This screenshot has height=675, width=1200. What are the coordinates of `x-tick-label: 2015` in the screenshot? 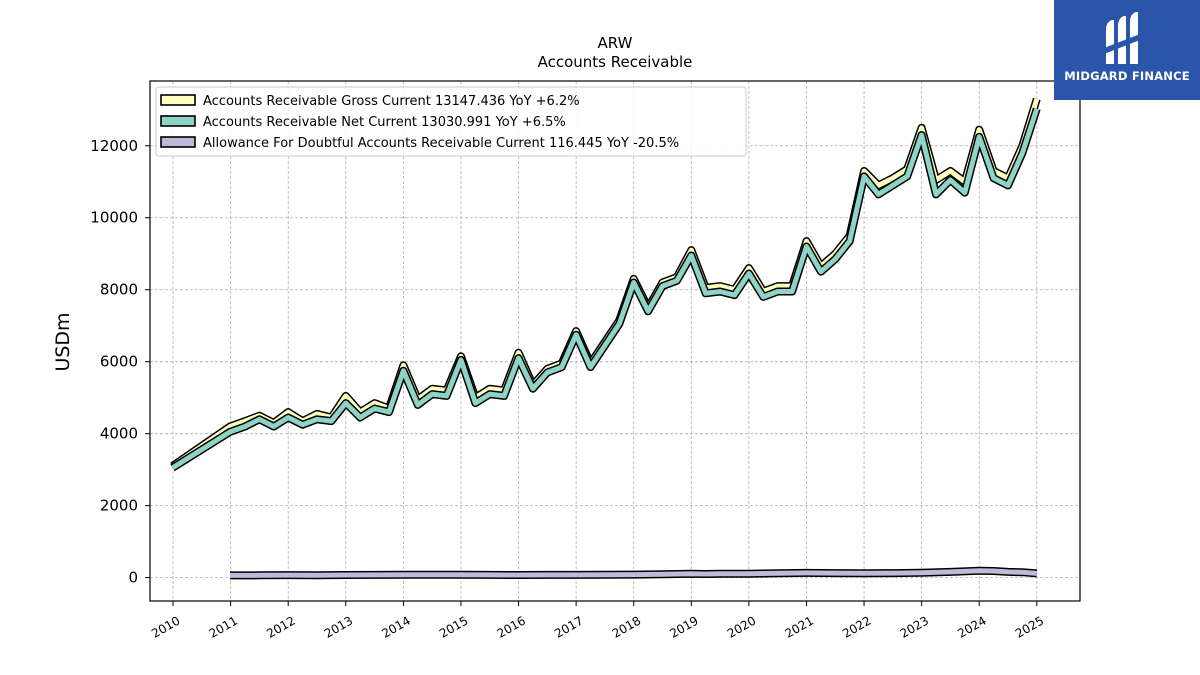 It's located at (453, 626).